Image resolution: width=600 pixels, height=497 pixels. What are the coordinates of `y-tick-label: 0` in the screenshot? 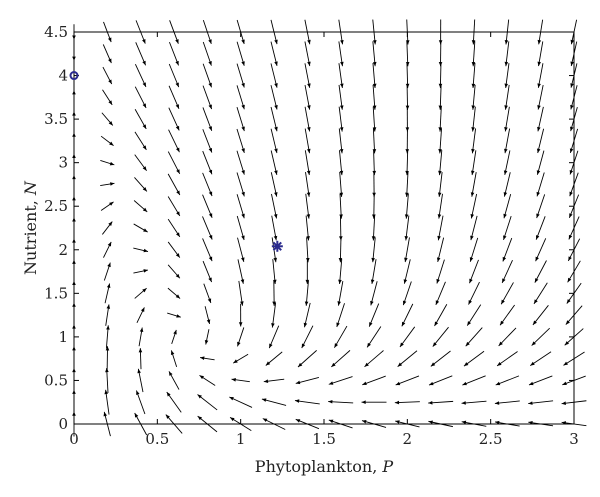 It's located at (63, 424).